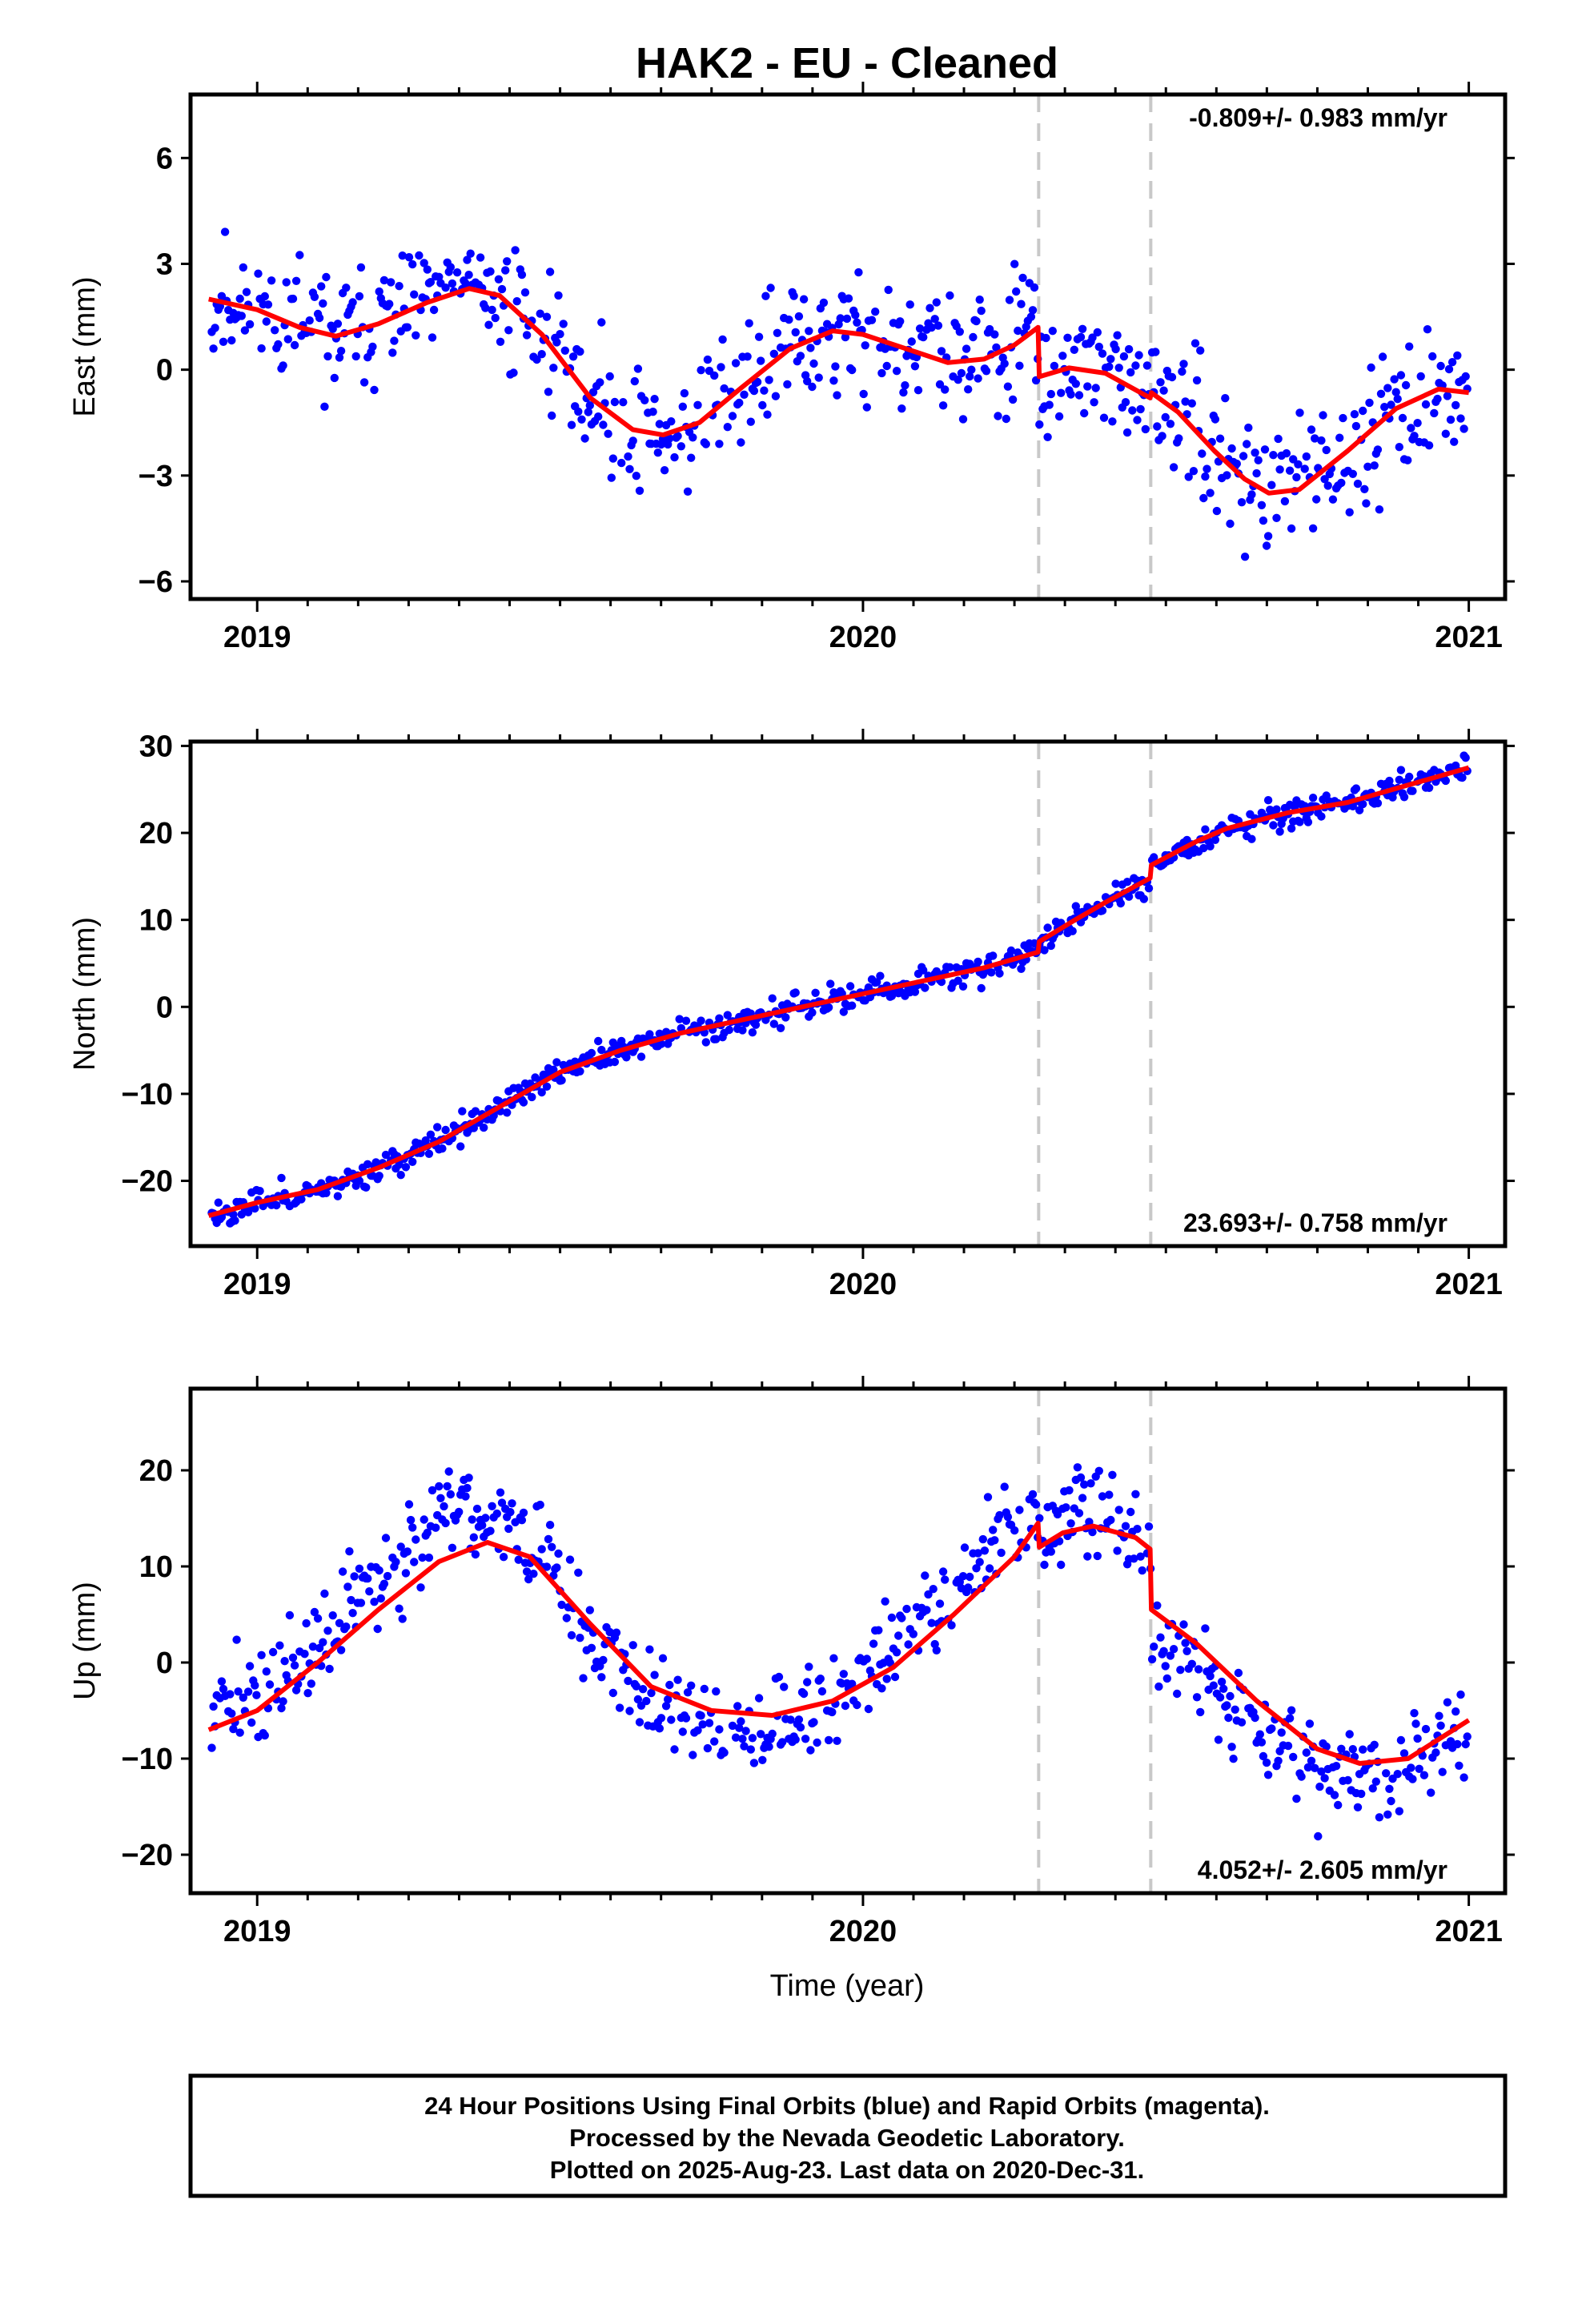 Image resolution: width=1582 pixels, height=2324 pixels. Describe the element at coordinates (147, 1095) in the screenshot. I see `north-ytick-label-1: −10` at that location.